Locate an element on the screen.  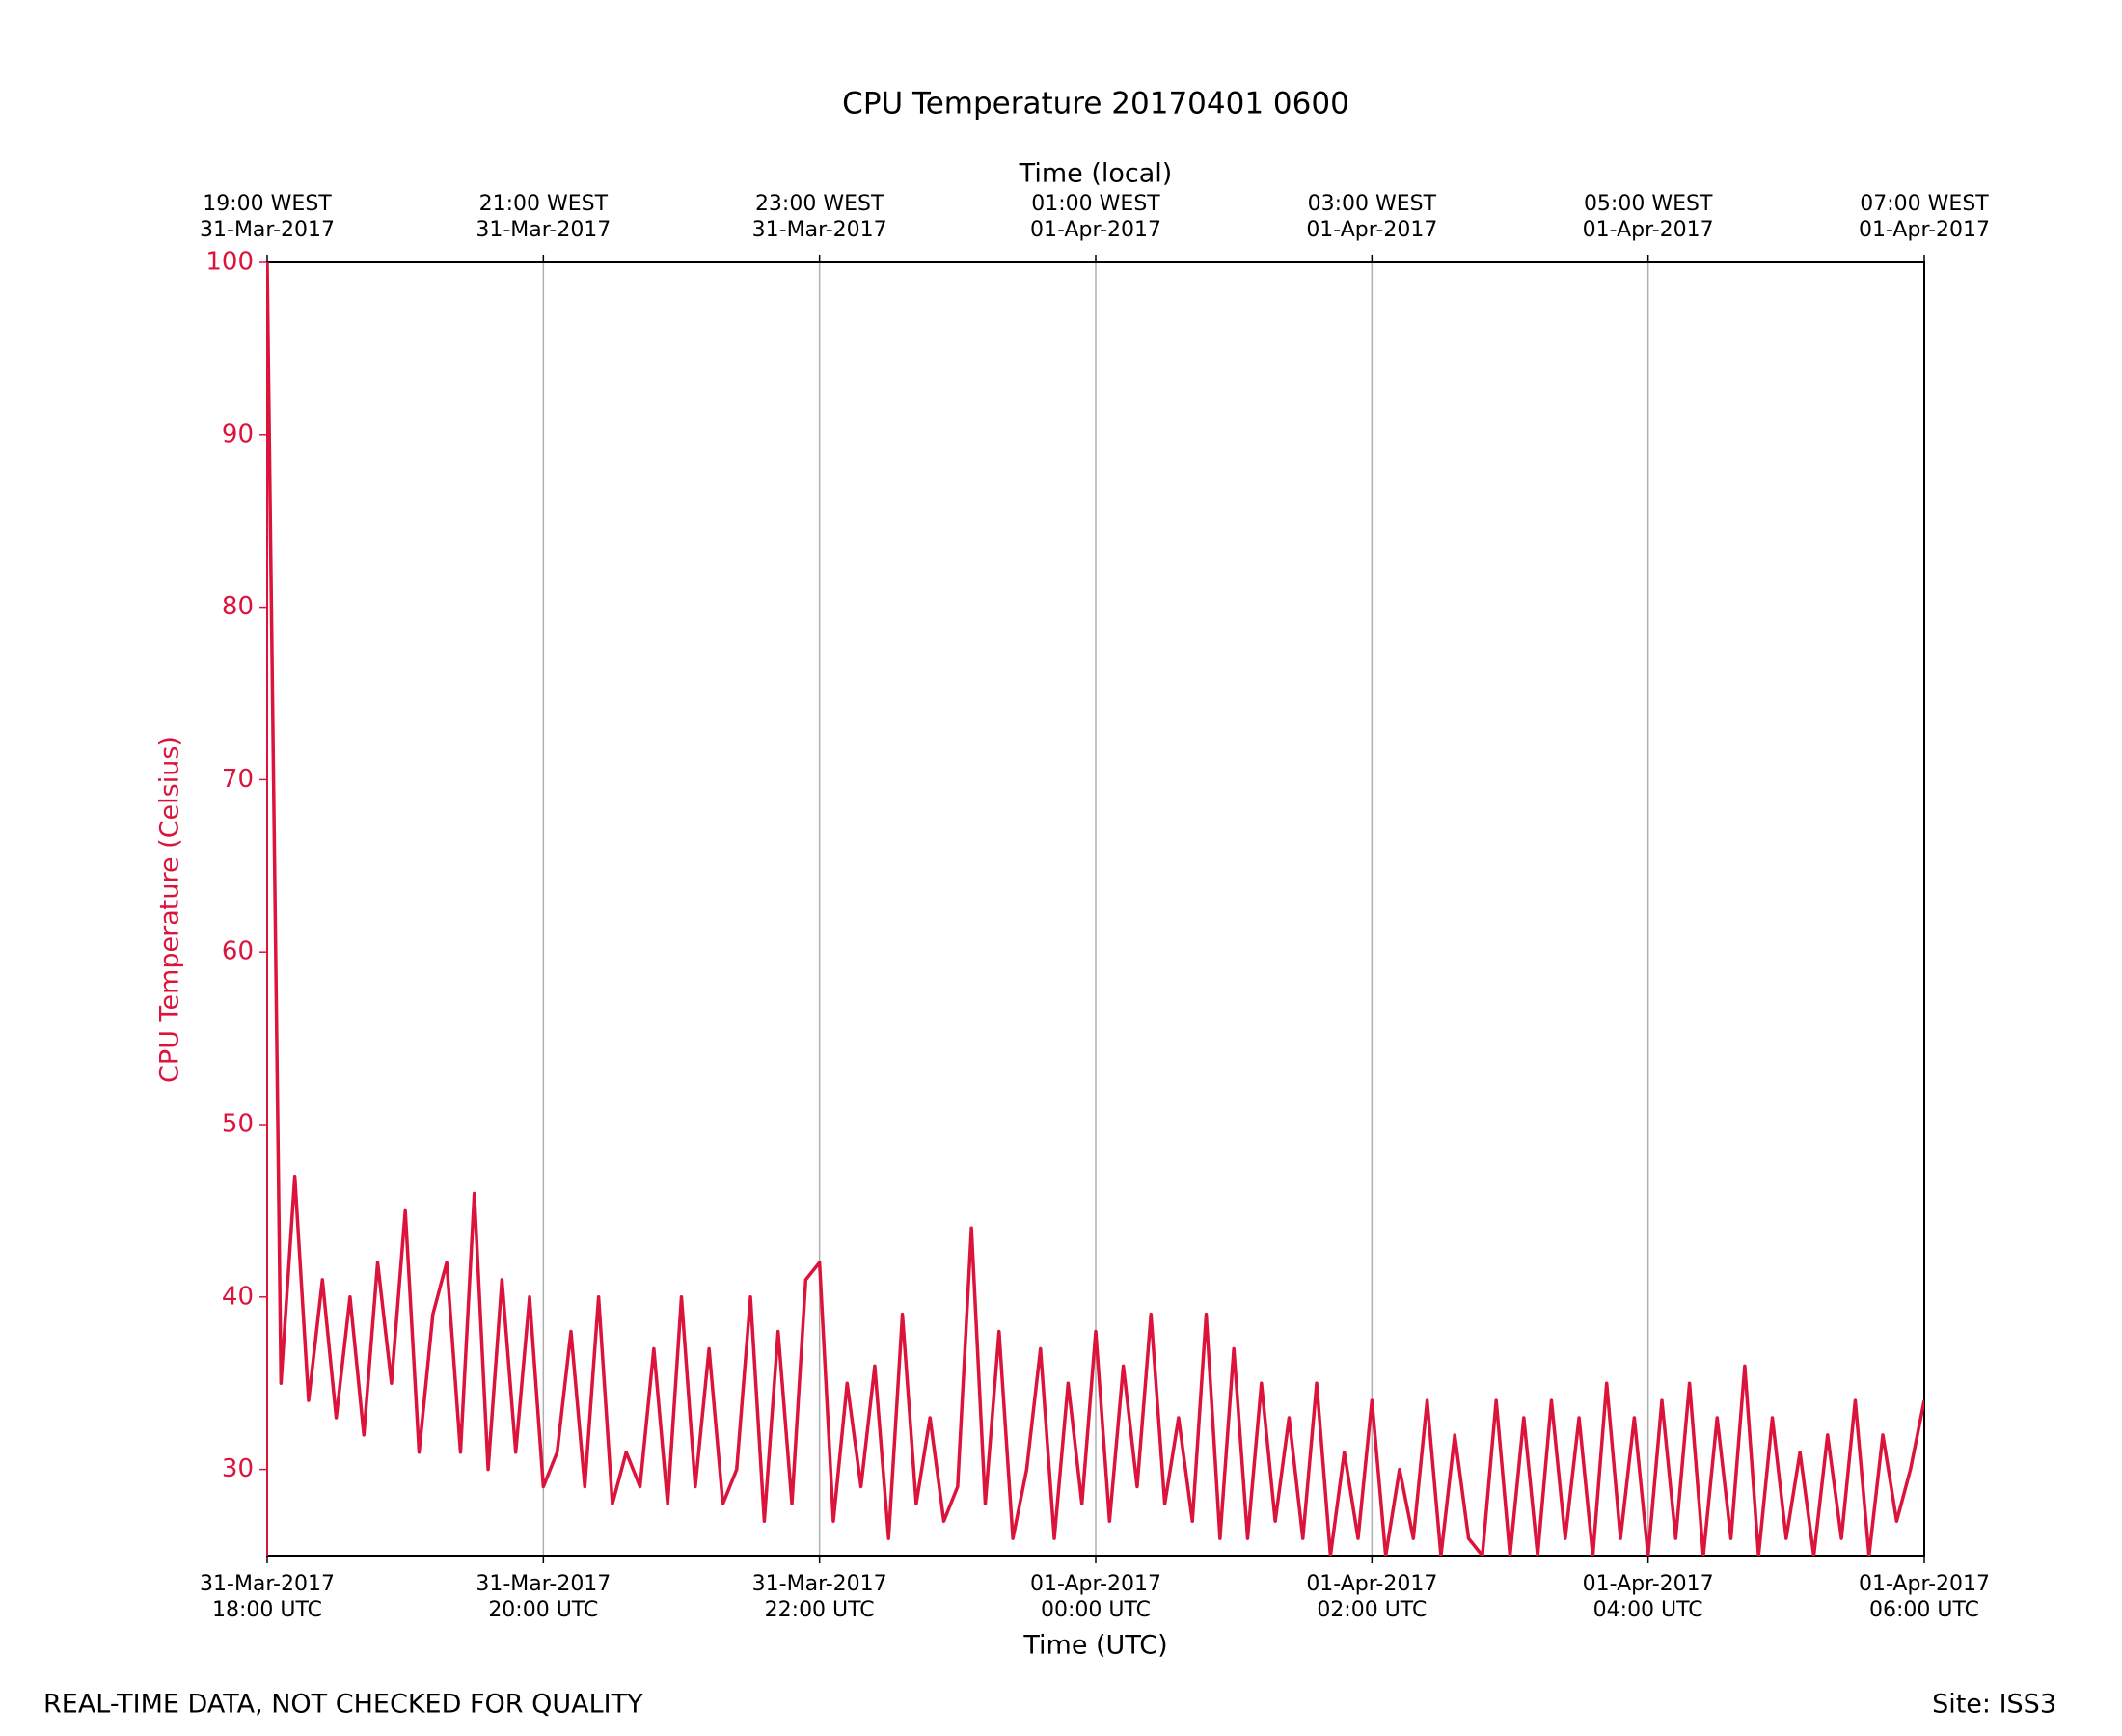
y-tick-label: 60 is located at coordinates (238, 951).